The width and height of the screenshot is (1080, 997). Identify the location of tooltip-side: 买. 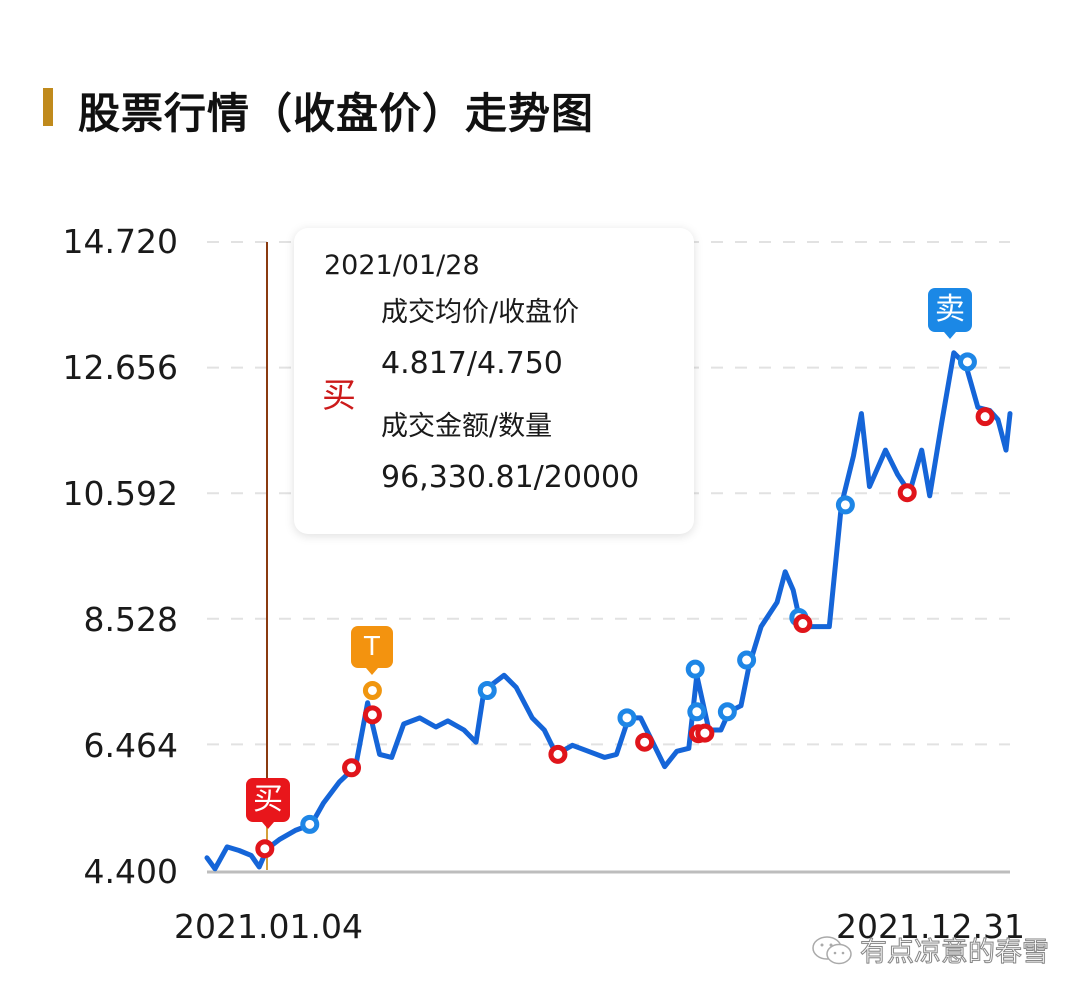
(339, 396).